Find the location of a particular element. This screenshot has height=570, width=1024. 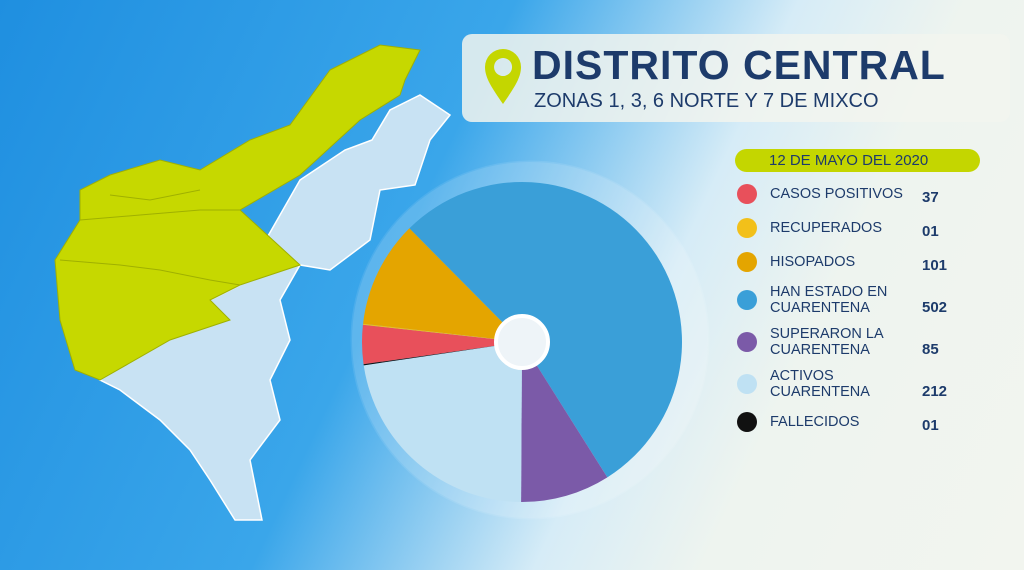

legend-value: 37 is located at coordinates (930, 197).